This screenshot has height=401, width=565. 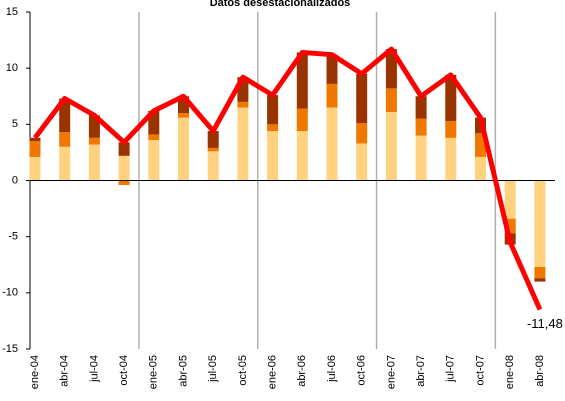 What do you see at coordinates (480, 370) in the screenshot?
I see `x-tick-label: oct-07` at bounding box center [480, 370].